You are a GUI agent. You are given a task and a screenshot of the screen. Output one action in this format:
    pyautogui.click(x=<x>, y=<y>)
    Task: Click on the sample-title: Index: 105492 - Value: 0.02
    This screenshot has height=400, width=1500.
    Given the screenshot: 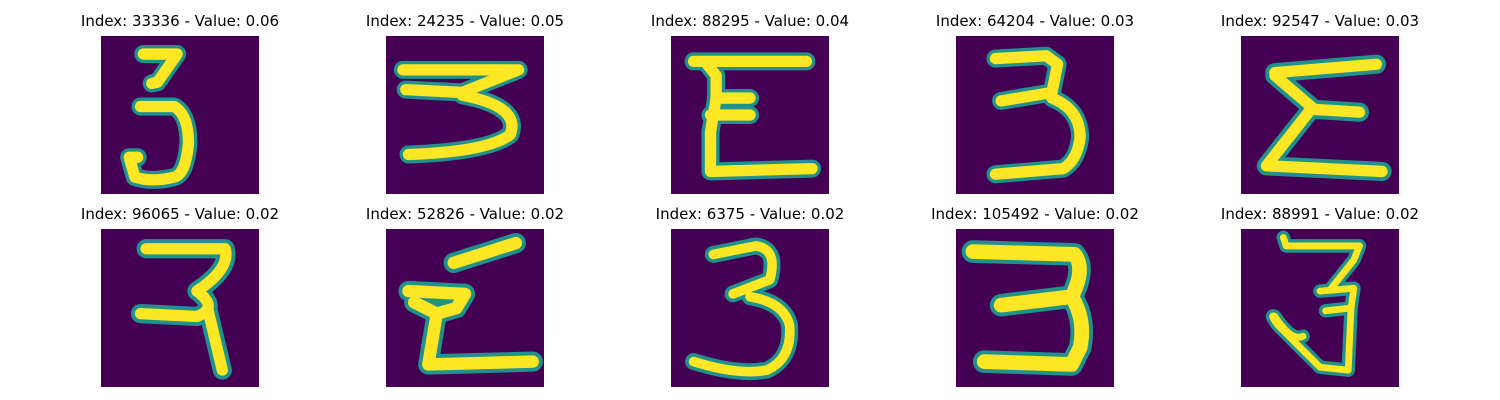 What is the action you would take?
    pyautogui.click(x=1035, y=214)
    